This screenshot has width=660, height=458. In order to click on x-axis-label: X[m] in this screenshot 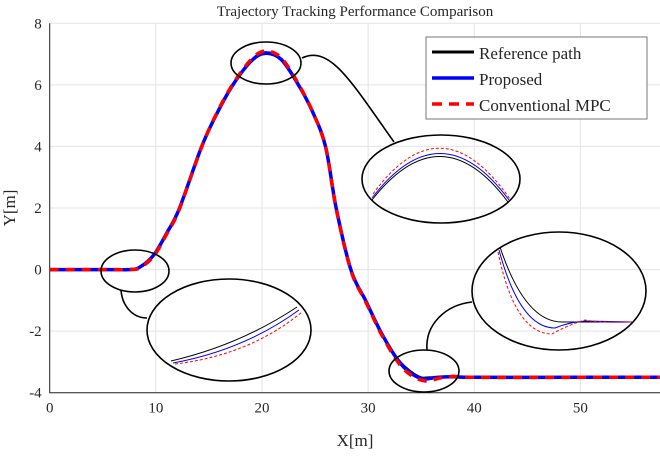, I will do `click(355, 440)`.